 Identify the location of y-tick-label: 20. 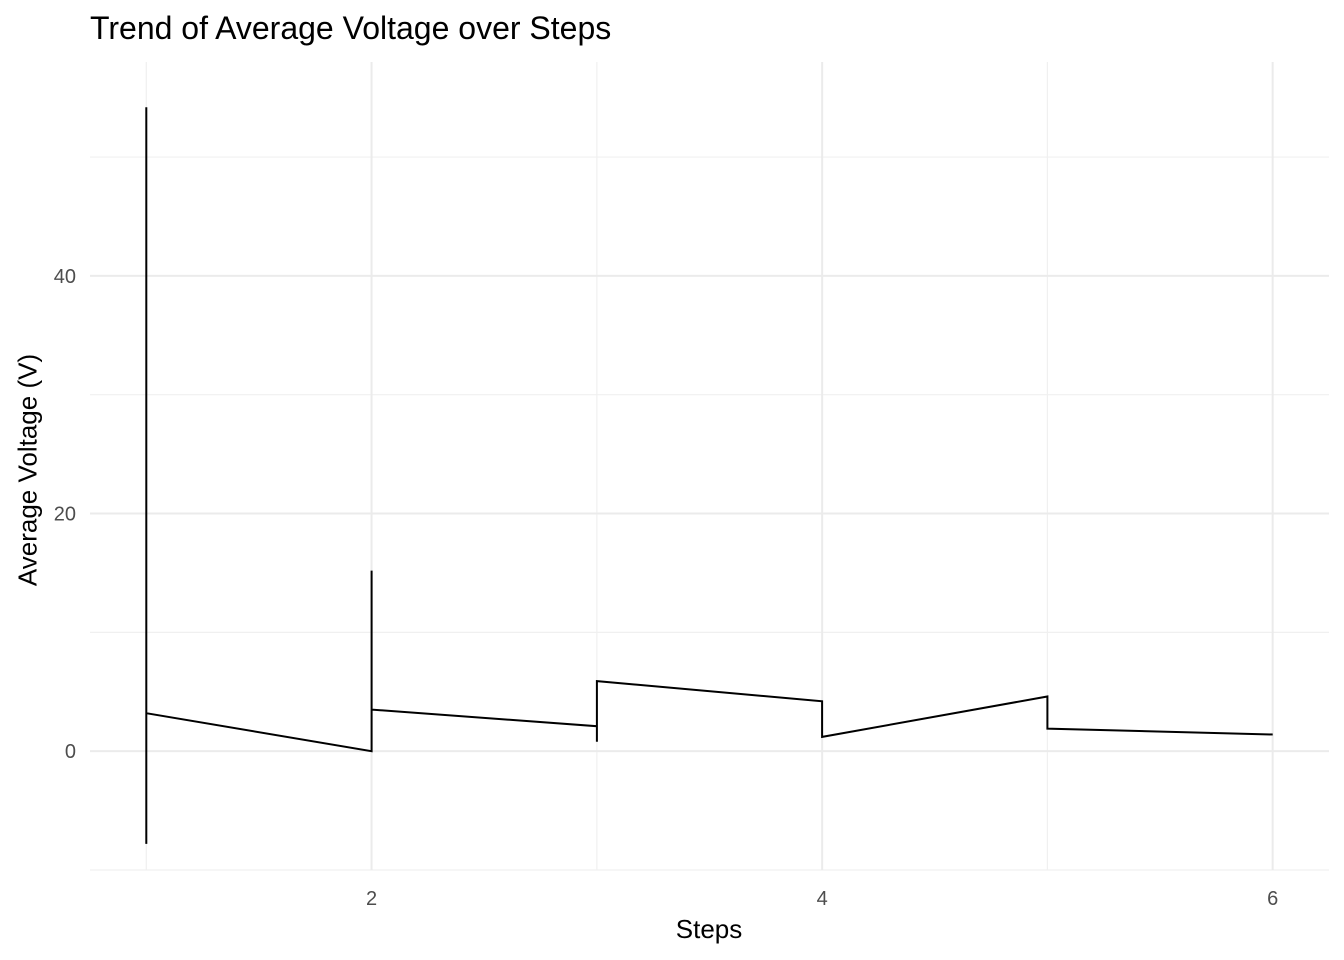
(65, 515).